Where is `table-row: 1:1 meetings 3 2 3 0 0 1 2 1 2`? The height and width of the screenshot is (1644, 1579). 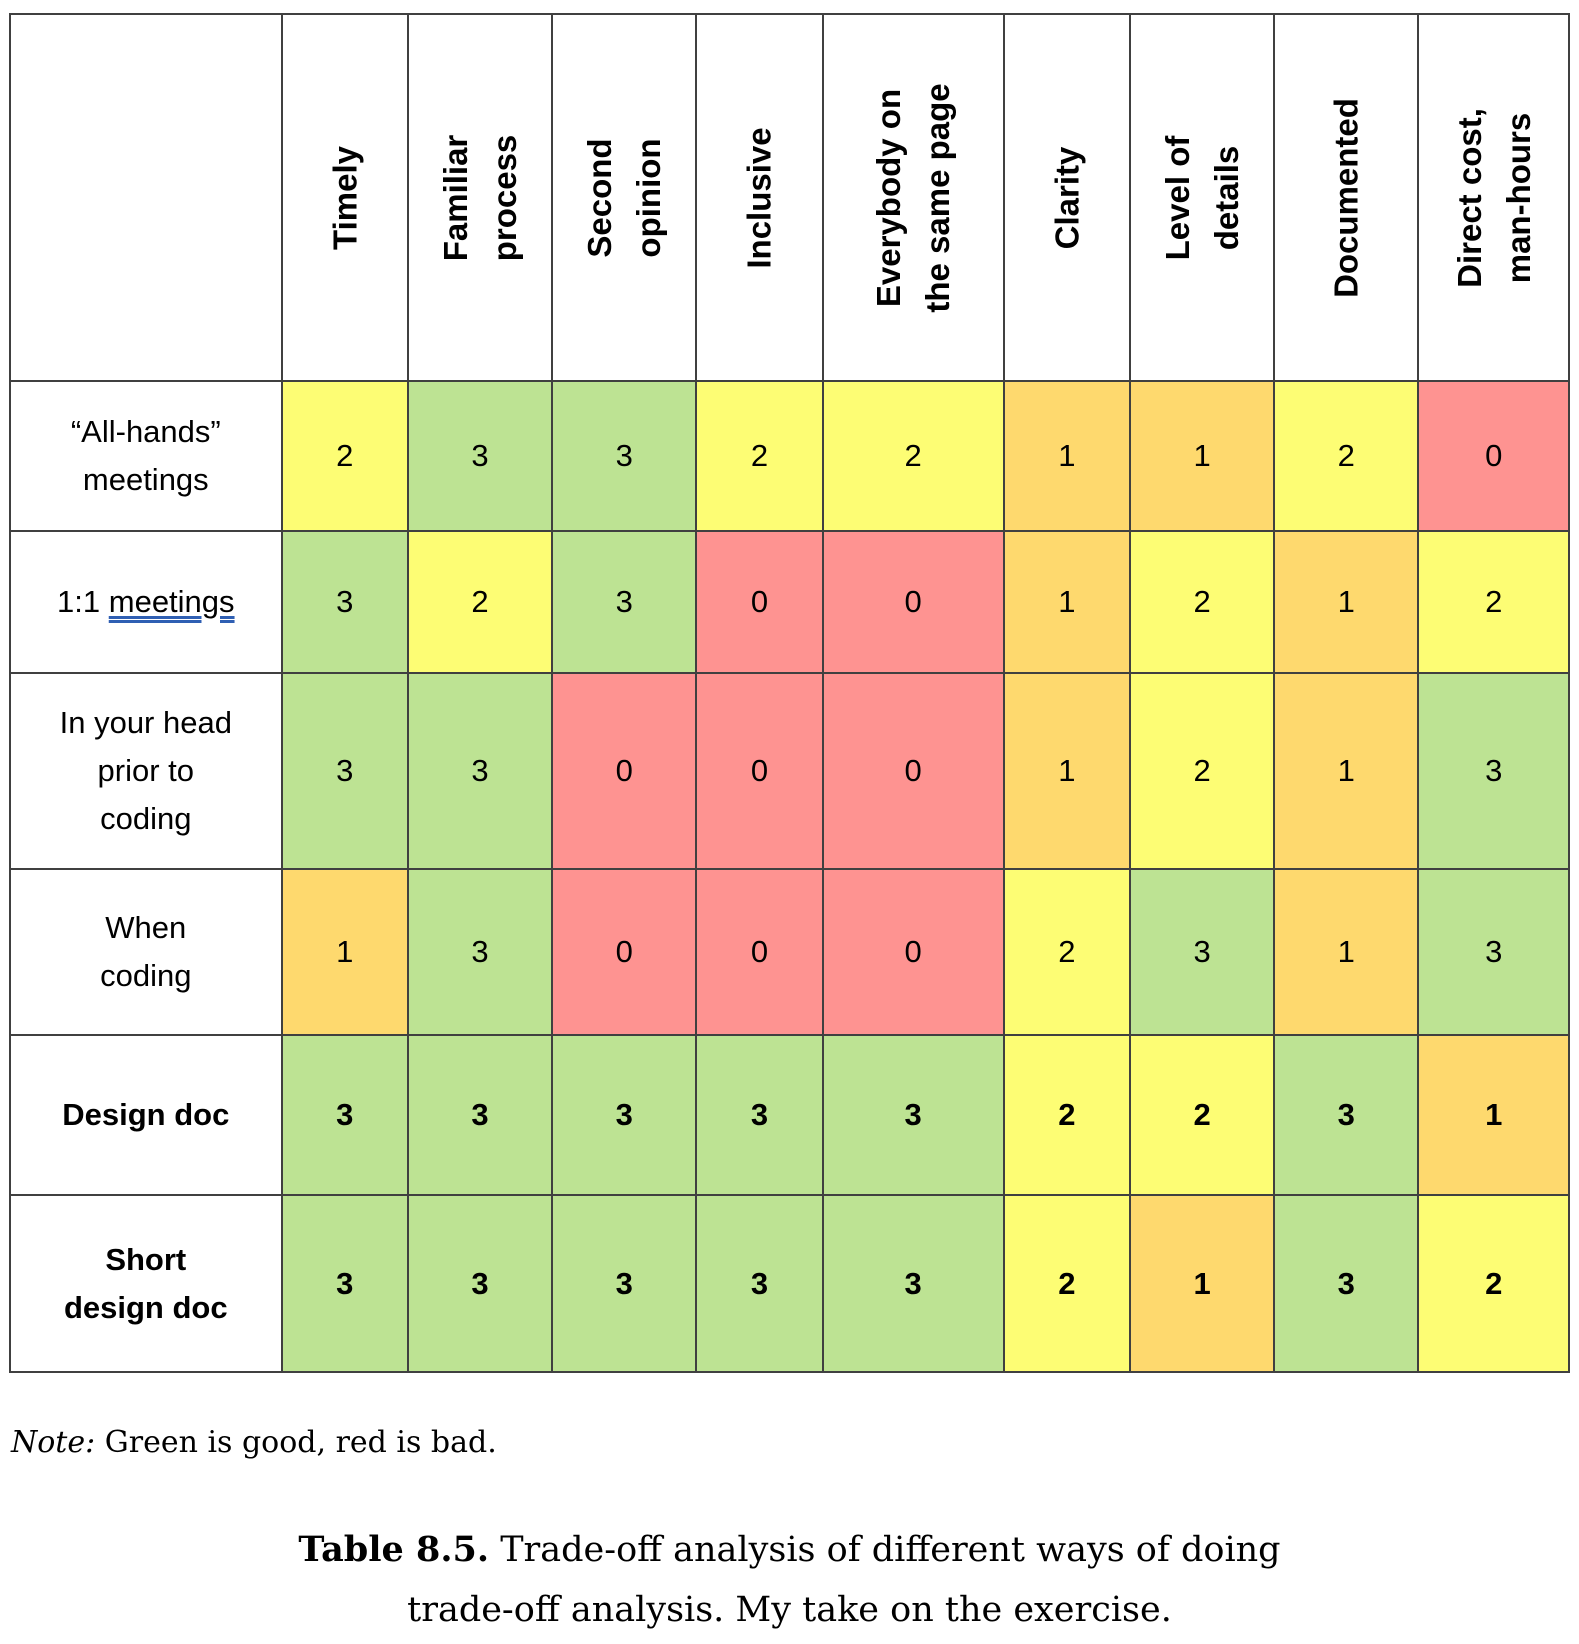
table-row: 1:1 meetings 3 2 3 0 0 1 2 1 2 is located at coordinates (789, 602).